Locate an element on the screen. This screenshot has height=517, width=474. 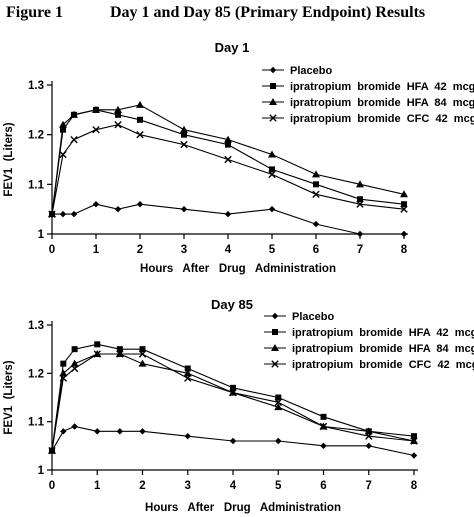
y-tick-label: 1.2 is located at coordinates (36, 374).